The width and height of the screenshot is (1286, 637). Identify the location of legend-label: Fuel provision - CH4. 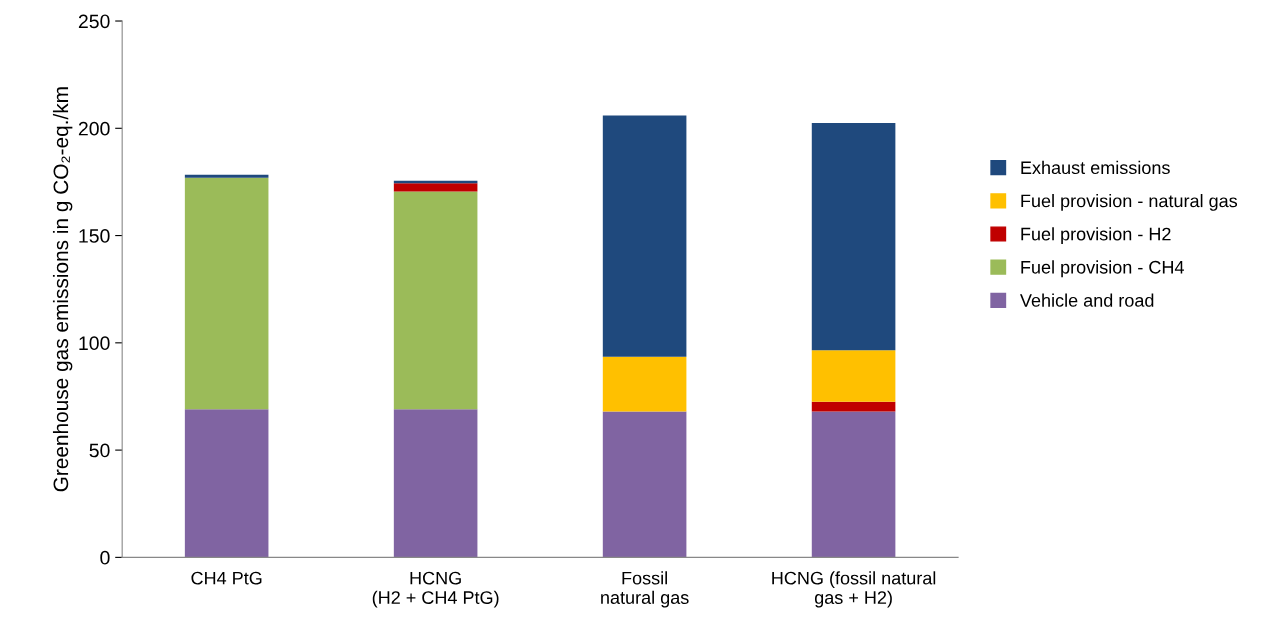
(1102, 269).